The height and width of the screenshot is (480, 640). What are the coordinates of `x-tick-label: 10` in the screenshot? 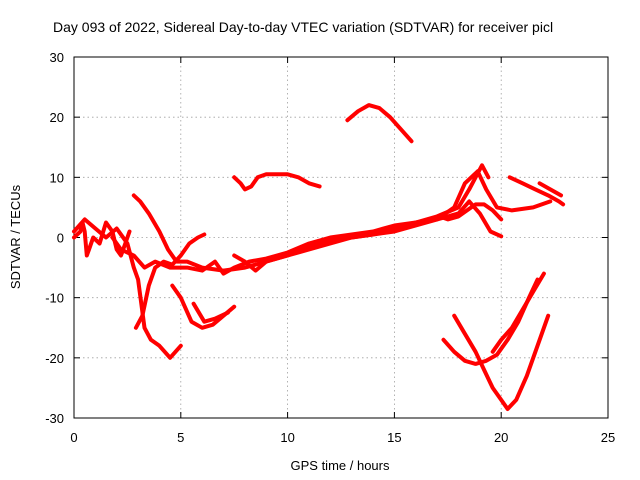 It's located at (287, 437).